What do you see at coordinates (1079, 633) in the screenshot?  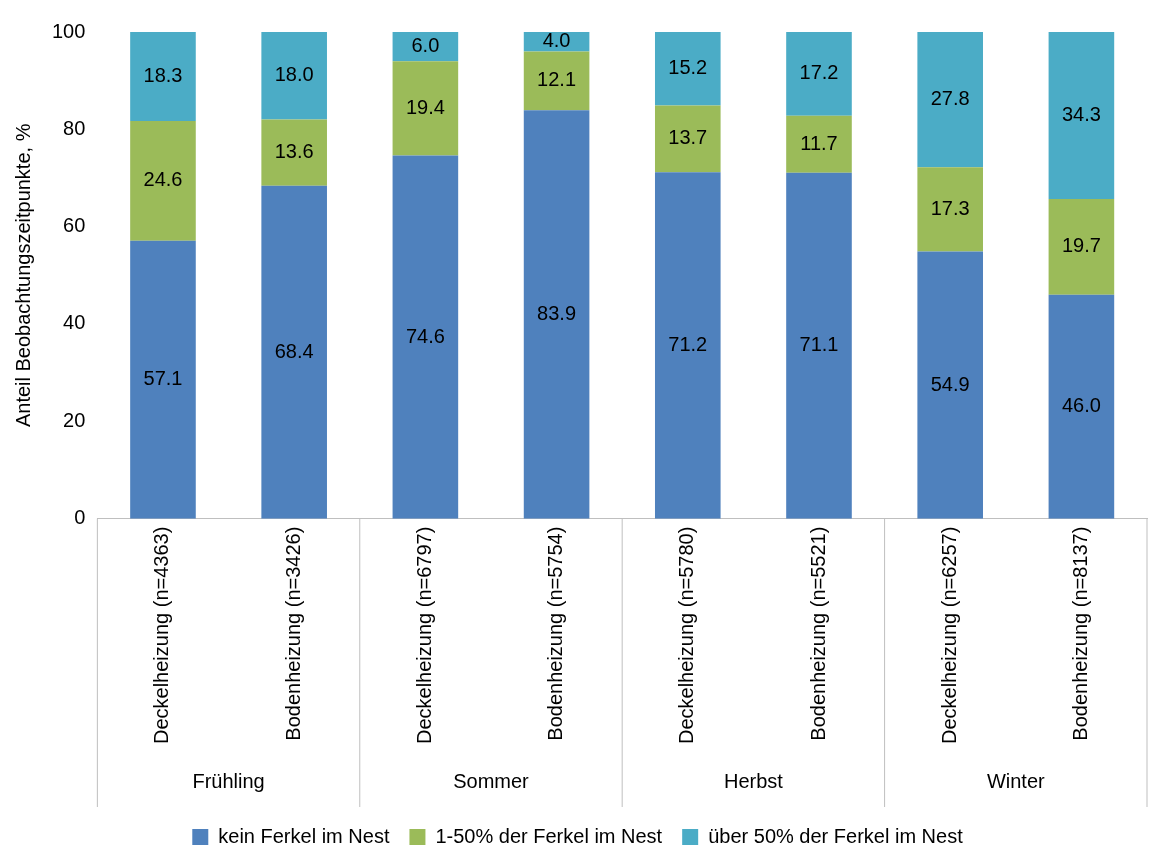 I see `x-tick-label: Bodenheizung (n=8137)` at bounding box center [1079, 633].